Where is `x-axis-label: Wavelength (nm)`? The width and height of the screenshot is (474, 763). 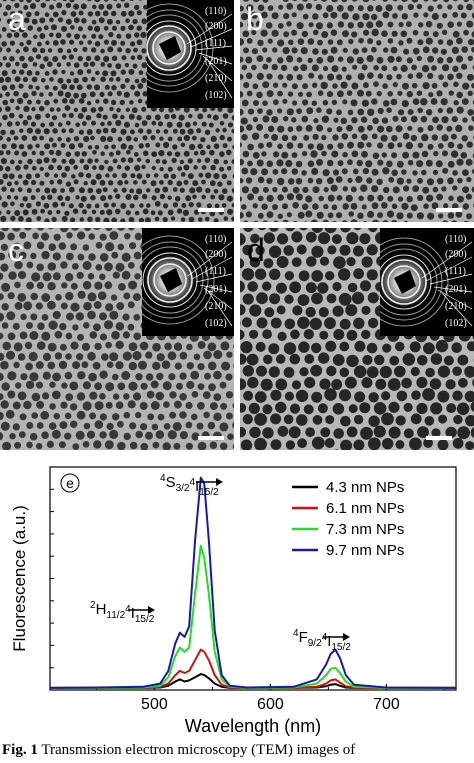
x-axis-label: Wavelength (nm) is located at coordinates (253, 726).